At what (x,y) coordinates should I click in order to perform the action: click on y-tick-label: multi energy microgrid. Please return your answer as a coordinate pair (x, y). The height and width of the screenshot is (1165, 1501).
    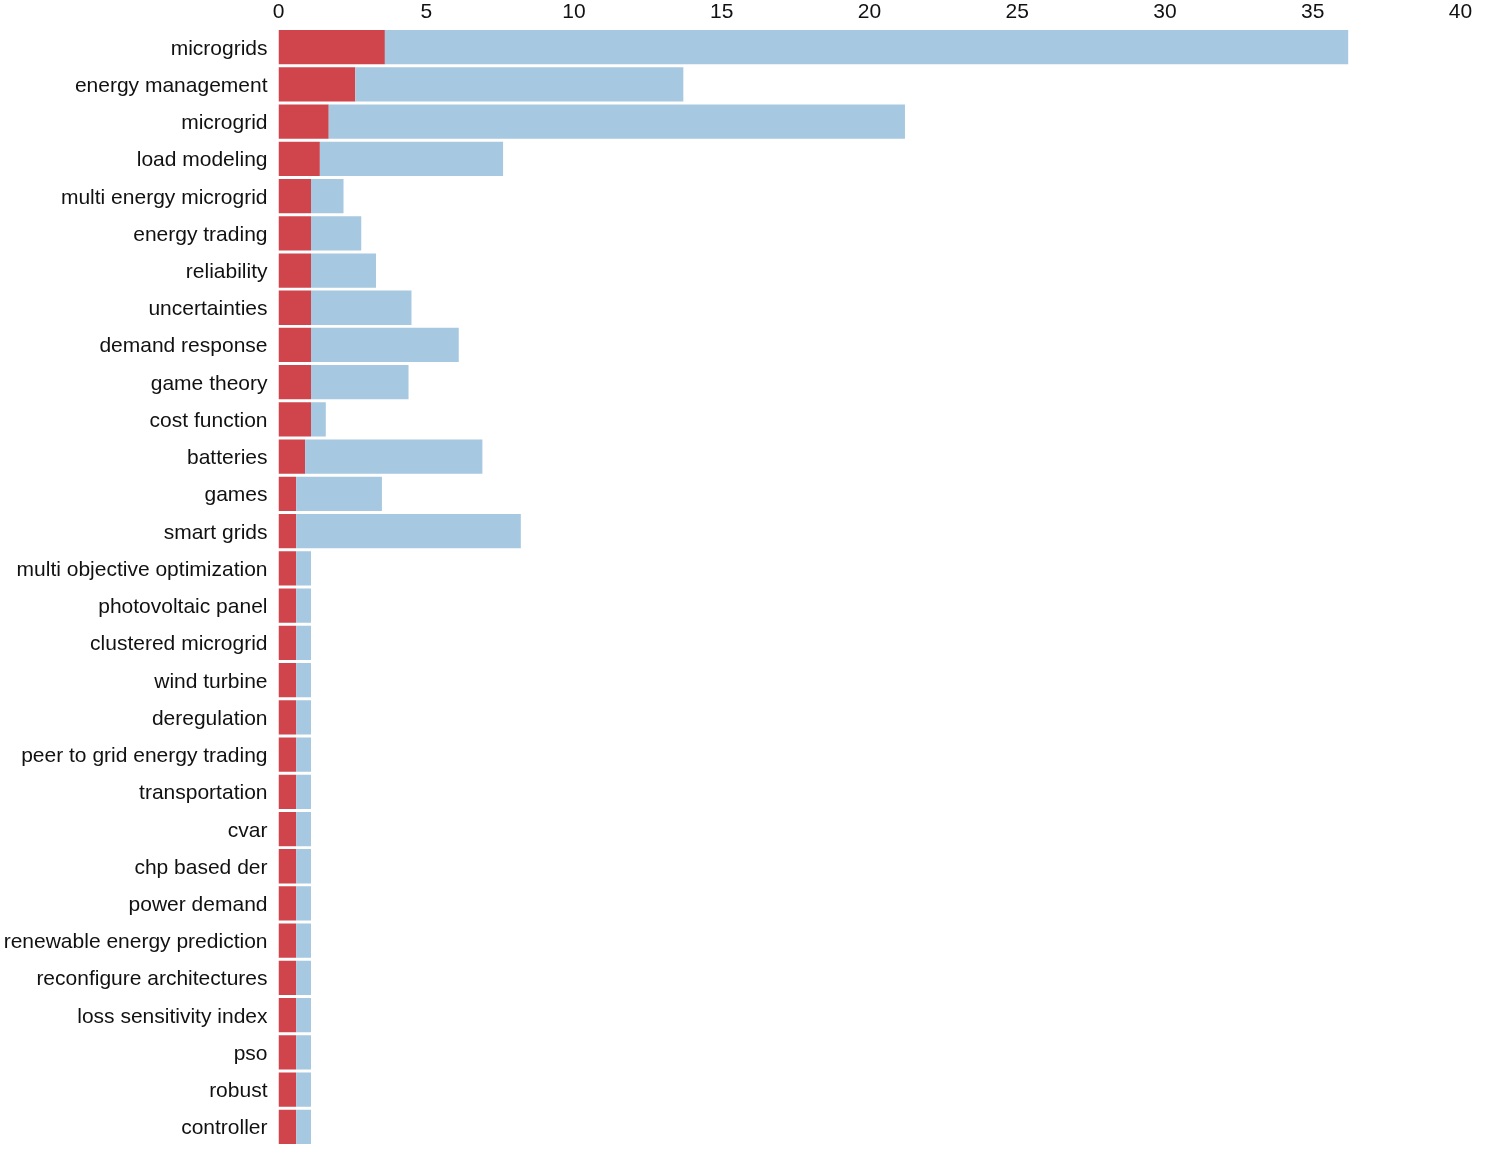
    Looking at the image, I should click on (164, 196).